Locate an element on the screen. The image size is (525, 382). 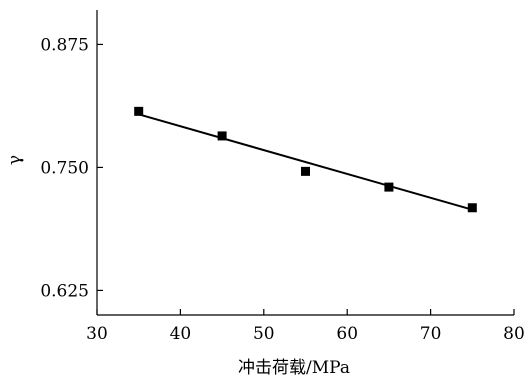
x-tick-label: 70 is located at coordinates (431, 334).